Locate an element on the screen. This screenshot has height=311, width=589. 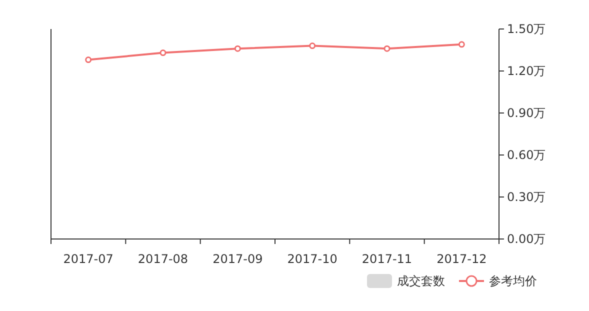
y2-tick-label: 0.60万 is located at coordinates (526, 155).